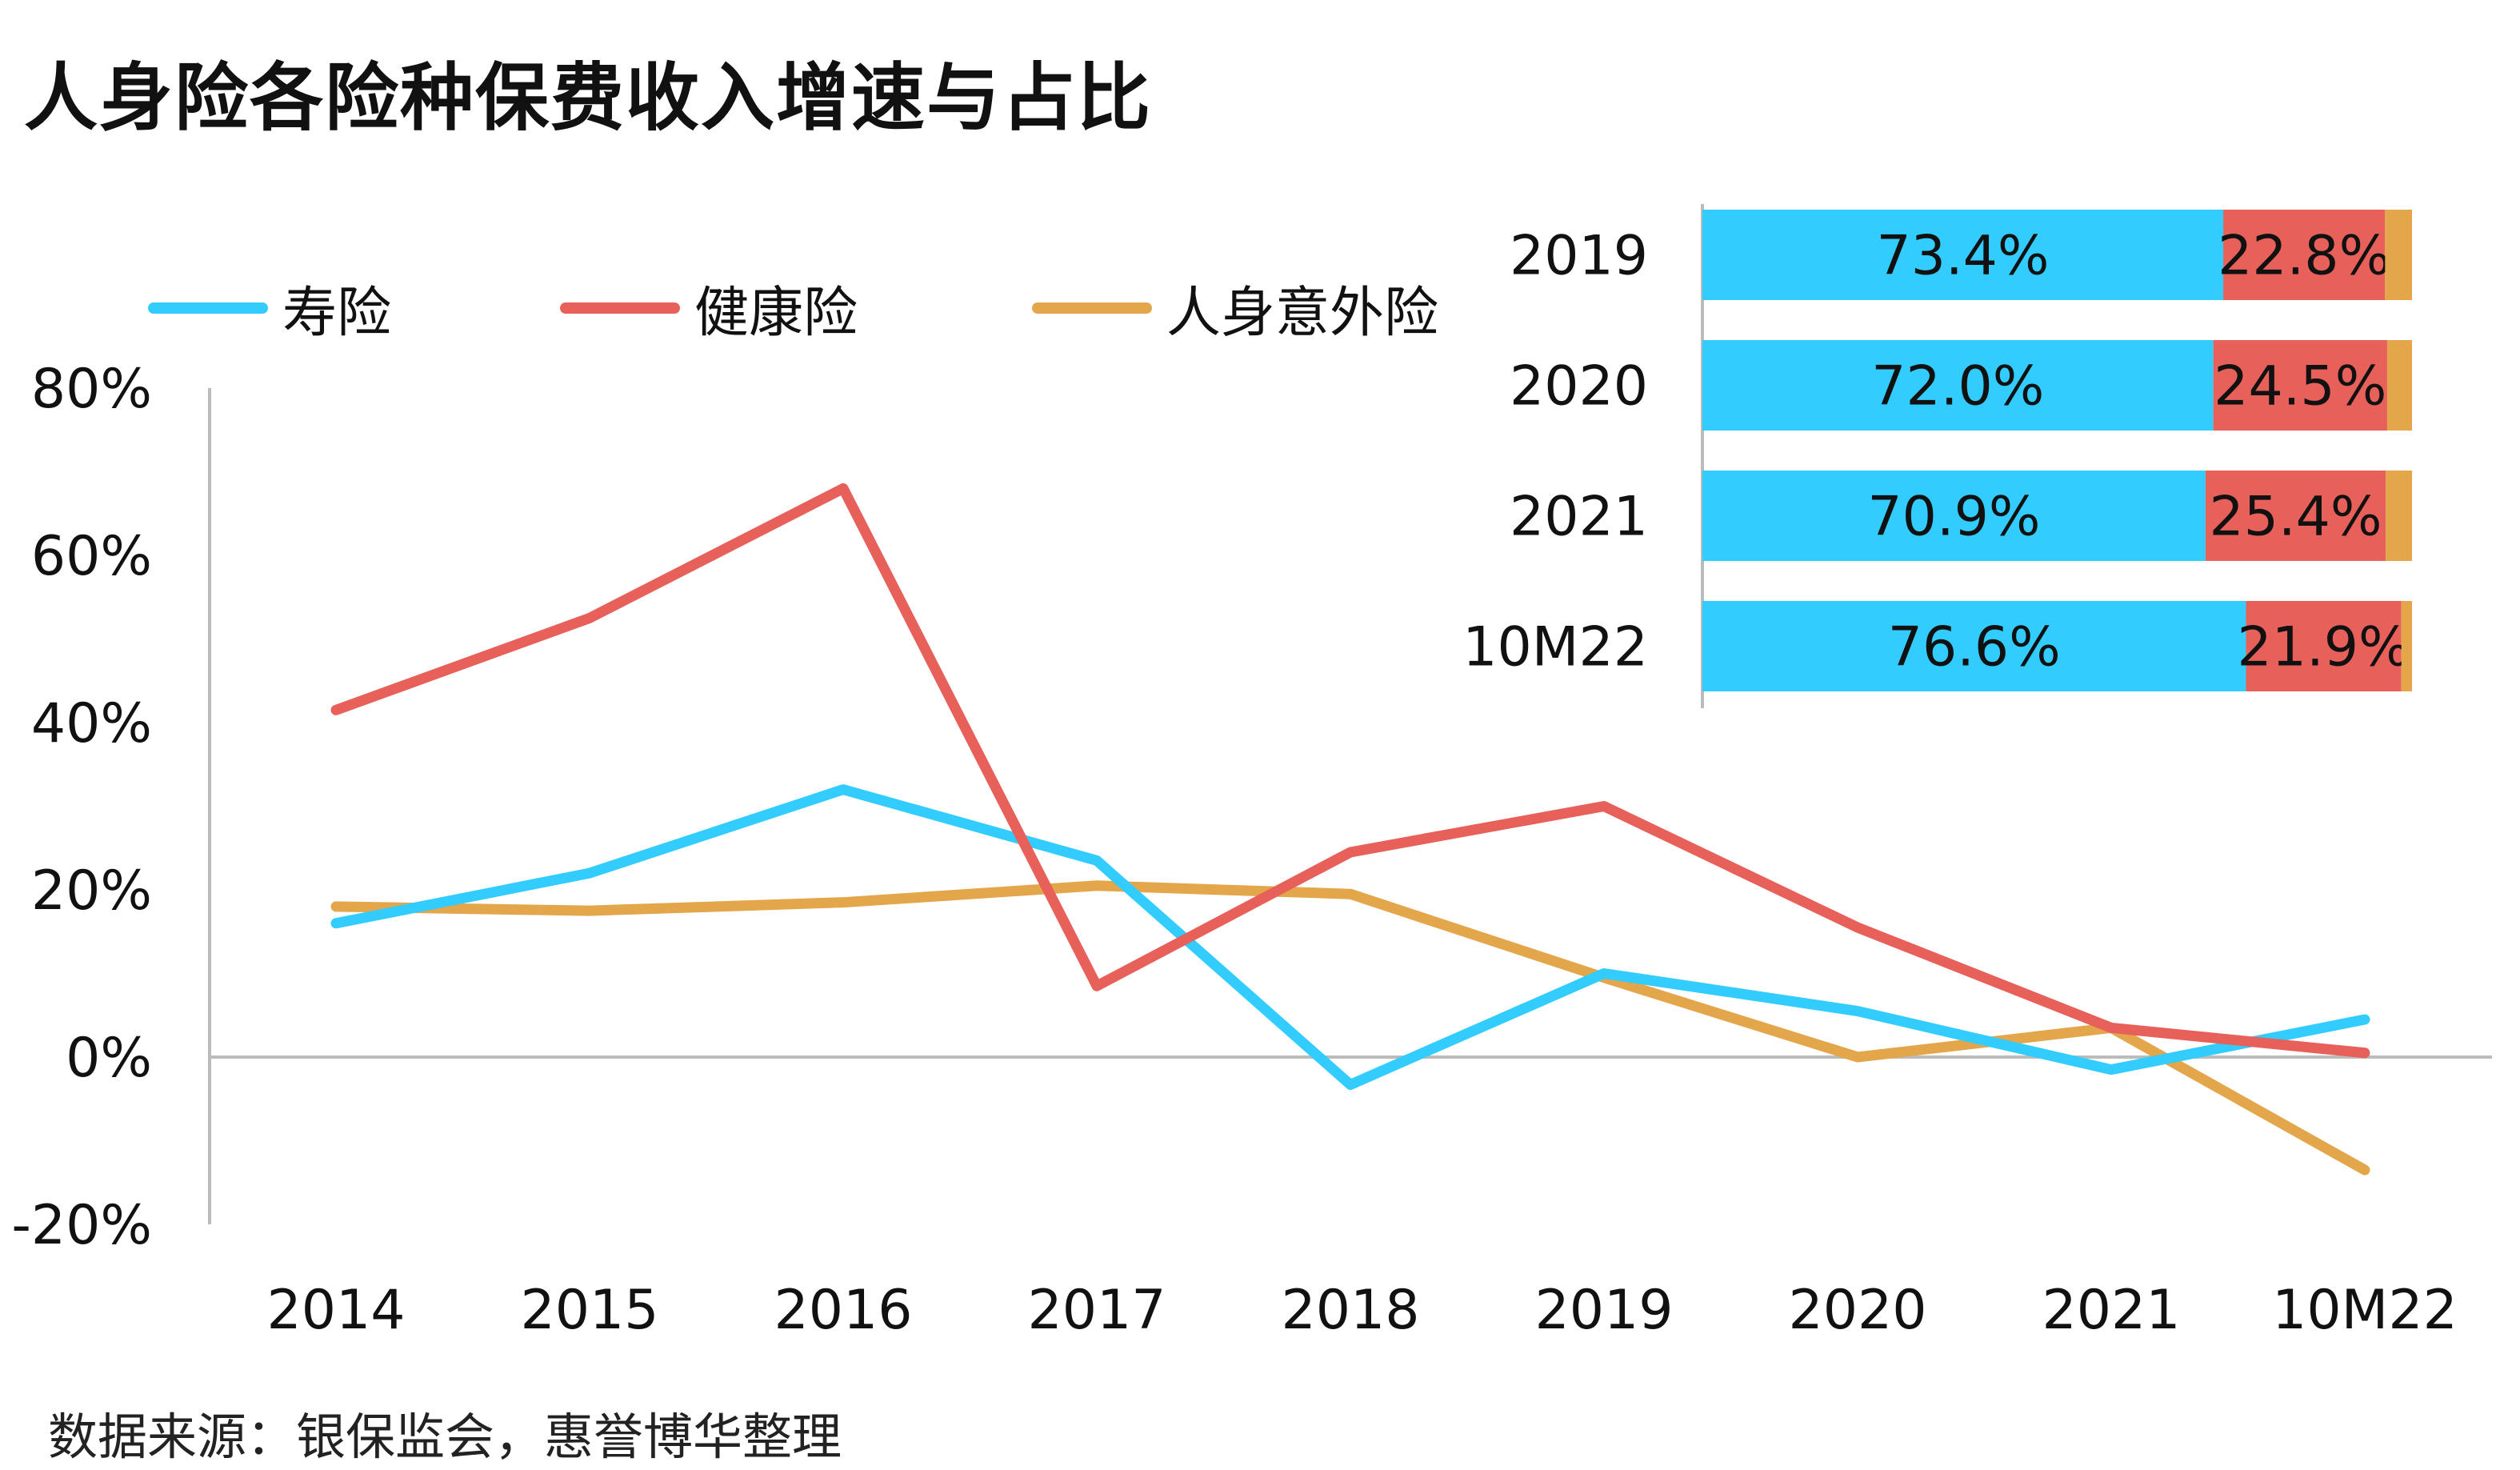 This screenshot has height=1470, width=2520. What do you see at coordinates (337, 313) in the screenshot?
I see `legend-label-life: 寿险` at bounding box center [337, 313].